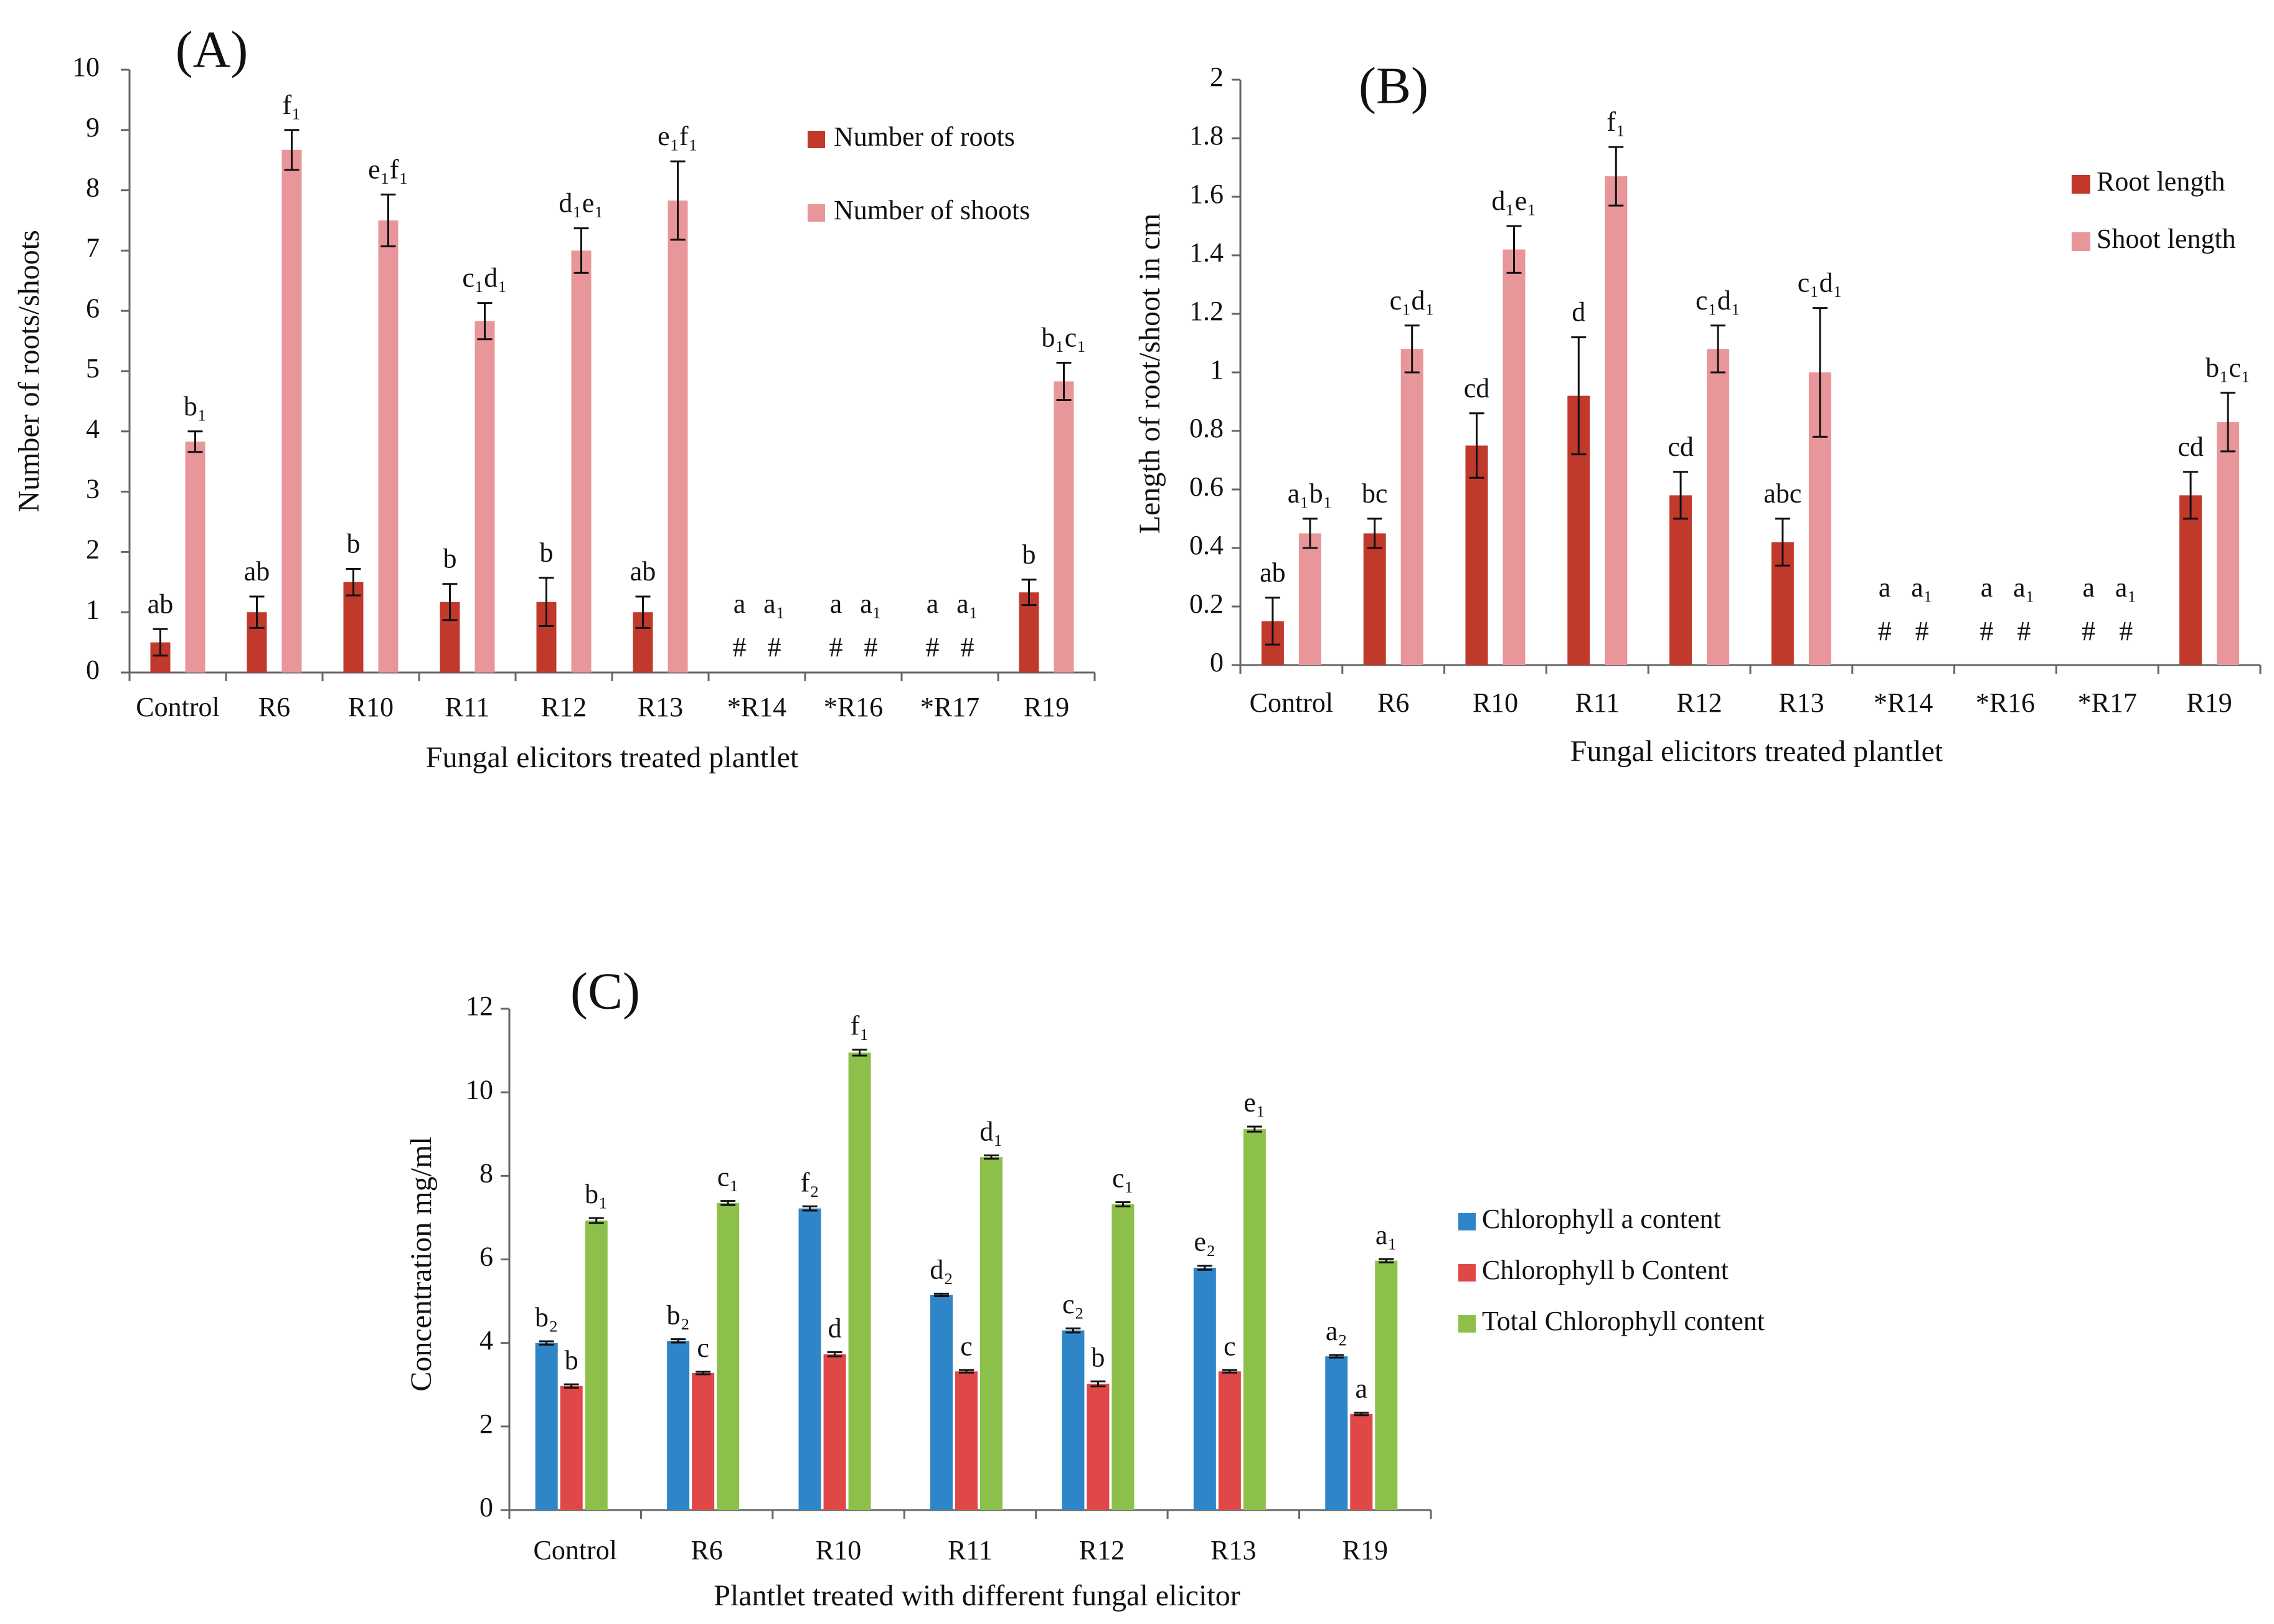 This screenshot has width=2274, height=1624. What do you see at coordinates (195, 406) in the screenshot?
I see `significance-letter: b₁` at bounding box center [195, 406].